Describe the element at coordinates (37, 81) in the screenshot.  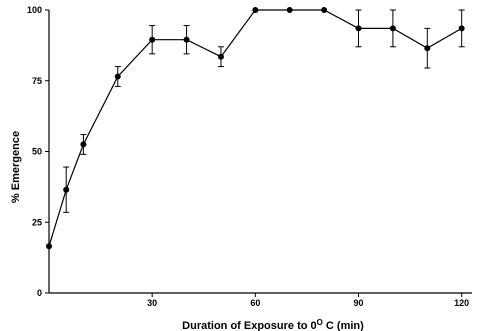
I see `y-tick-label: 75` at that location.